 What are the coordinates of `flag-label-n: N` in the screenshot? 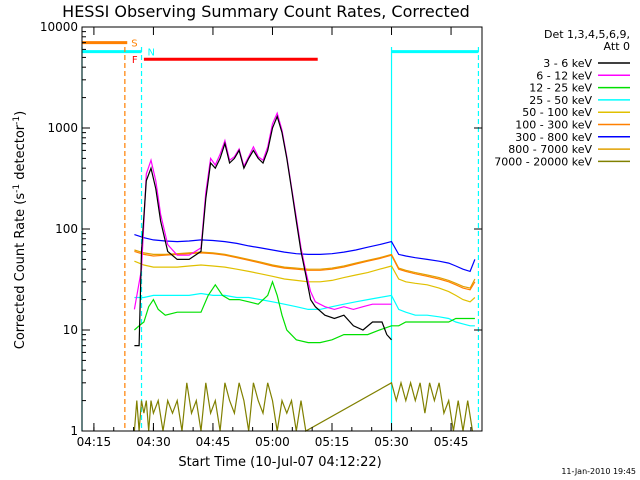 It's located at (151, 53).